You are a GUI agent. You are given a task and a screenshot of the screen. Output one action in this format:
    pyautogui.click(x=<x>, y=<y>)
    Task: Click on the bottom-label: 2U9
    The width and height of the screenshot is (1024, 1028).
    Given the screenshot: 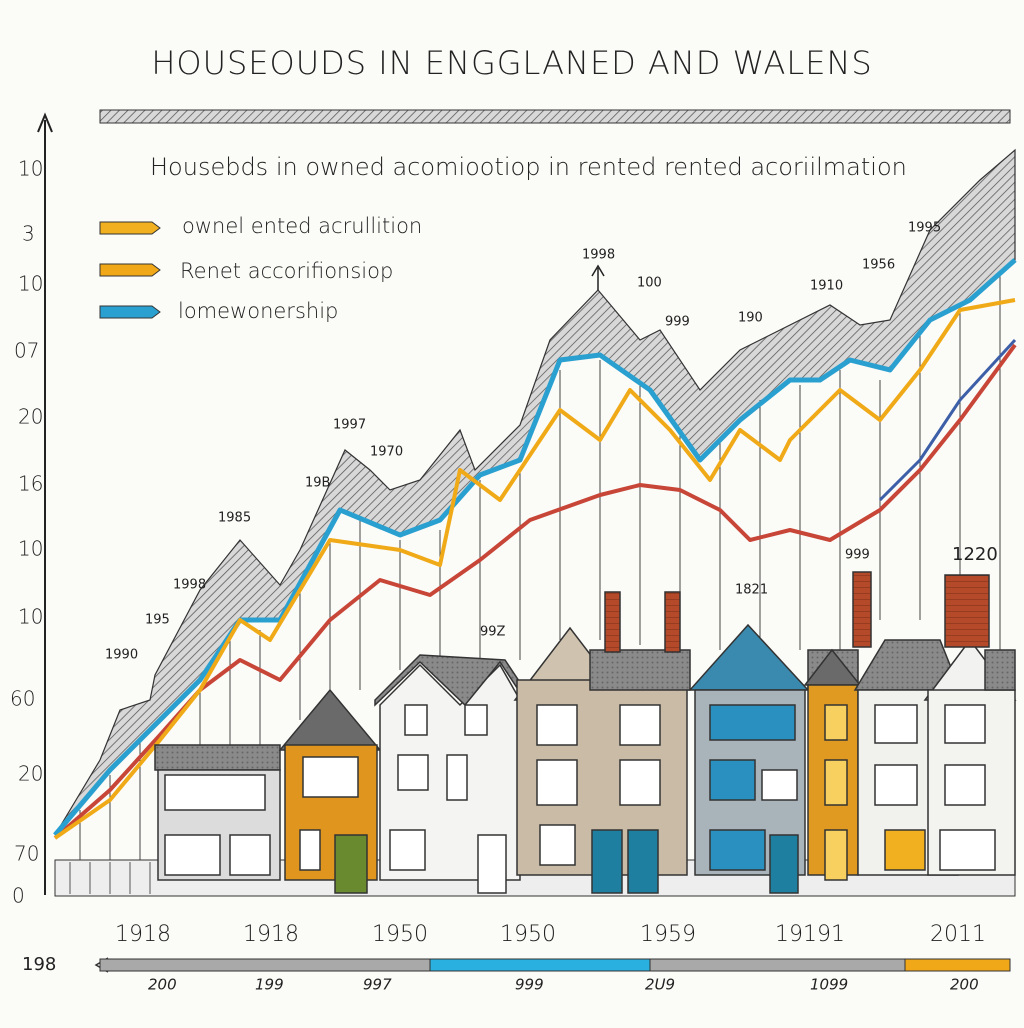 What is the action you would take?
    pyautogui.click(x=660, y=985)
    